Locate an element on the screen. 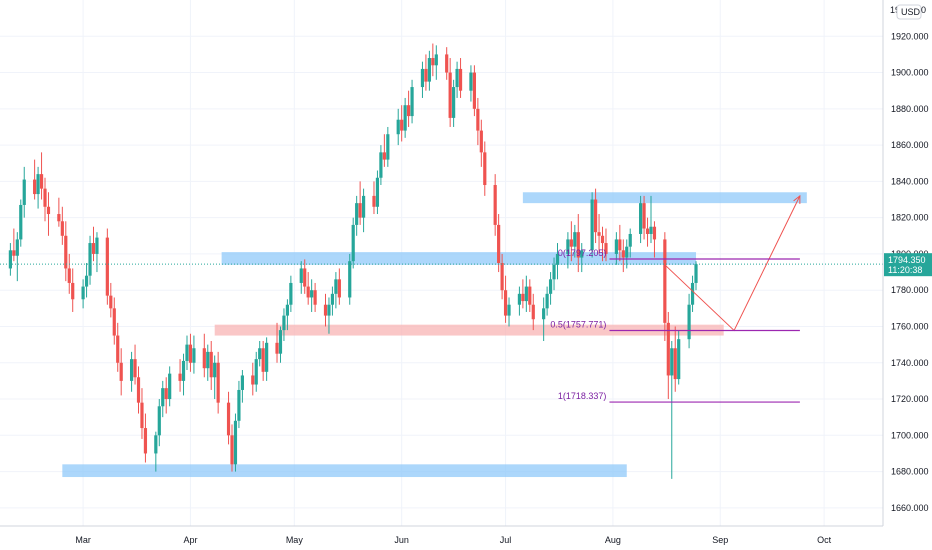 This screenshot has width=932, height=550. price-tick-label: 1740.000 is located at coordinates (910, 363).